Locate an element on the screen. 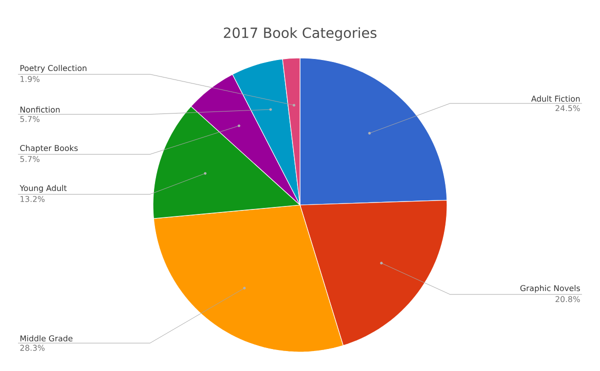 Image resolution: width=600 pixels, height=371 pixels. chart-title: 2017 Book Categories is located at coordinates (300, 34).